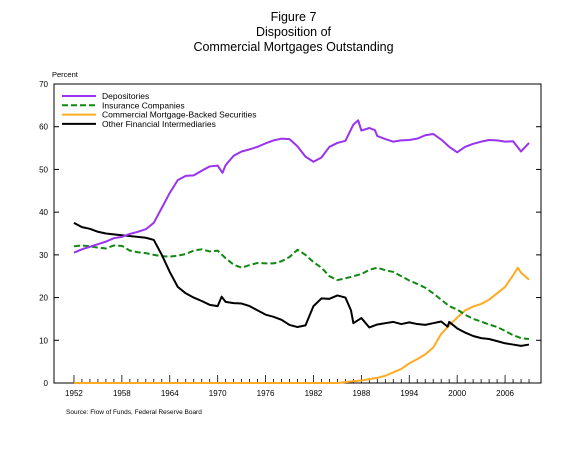 The width and height of the screenshot is (587, 454). What do you see at coordinates (409, 393) in the screenshot?
I see `x-tick-label: 1994` at bounding box center [409, 393].